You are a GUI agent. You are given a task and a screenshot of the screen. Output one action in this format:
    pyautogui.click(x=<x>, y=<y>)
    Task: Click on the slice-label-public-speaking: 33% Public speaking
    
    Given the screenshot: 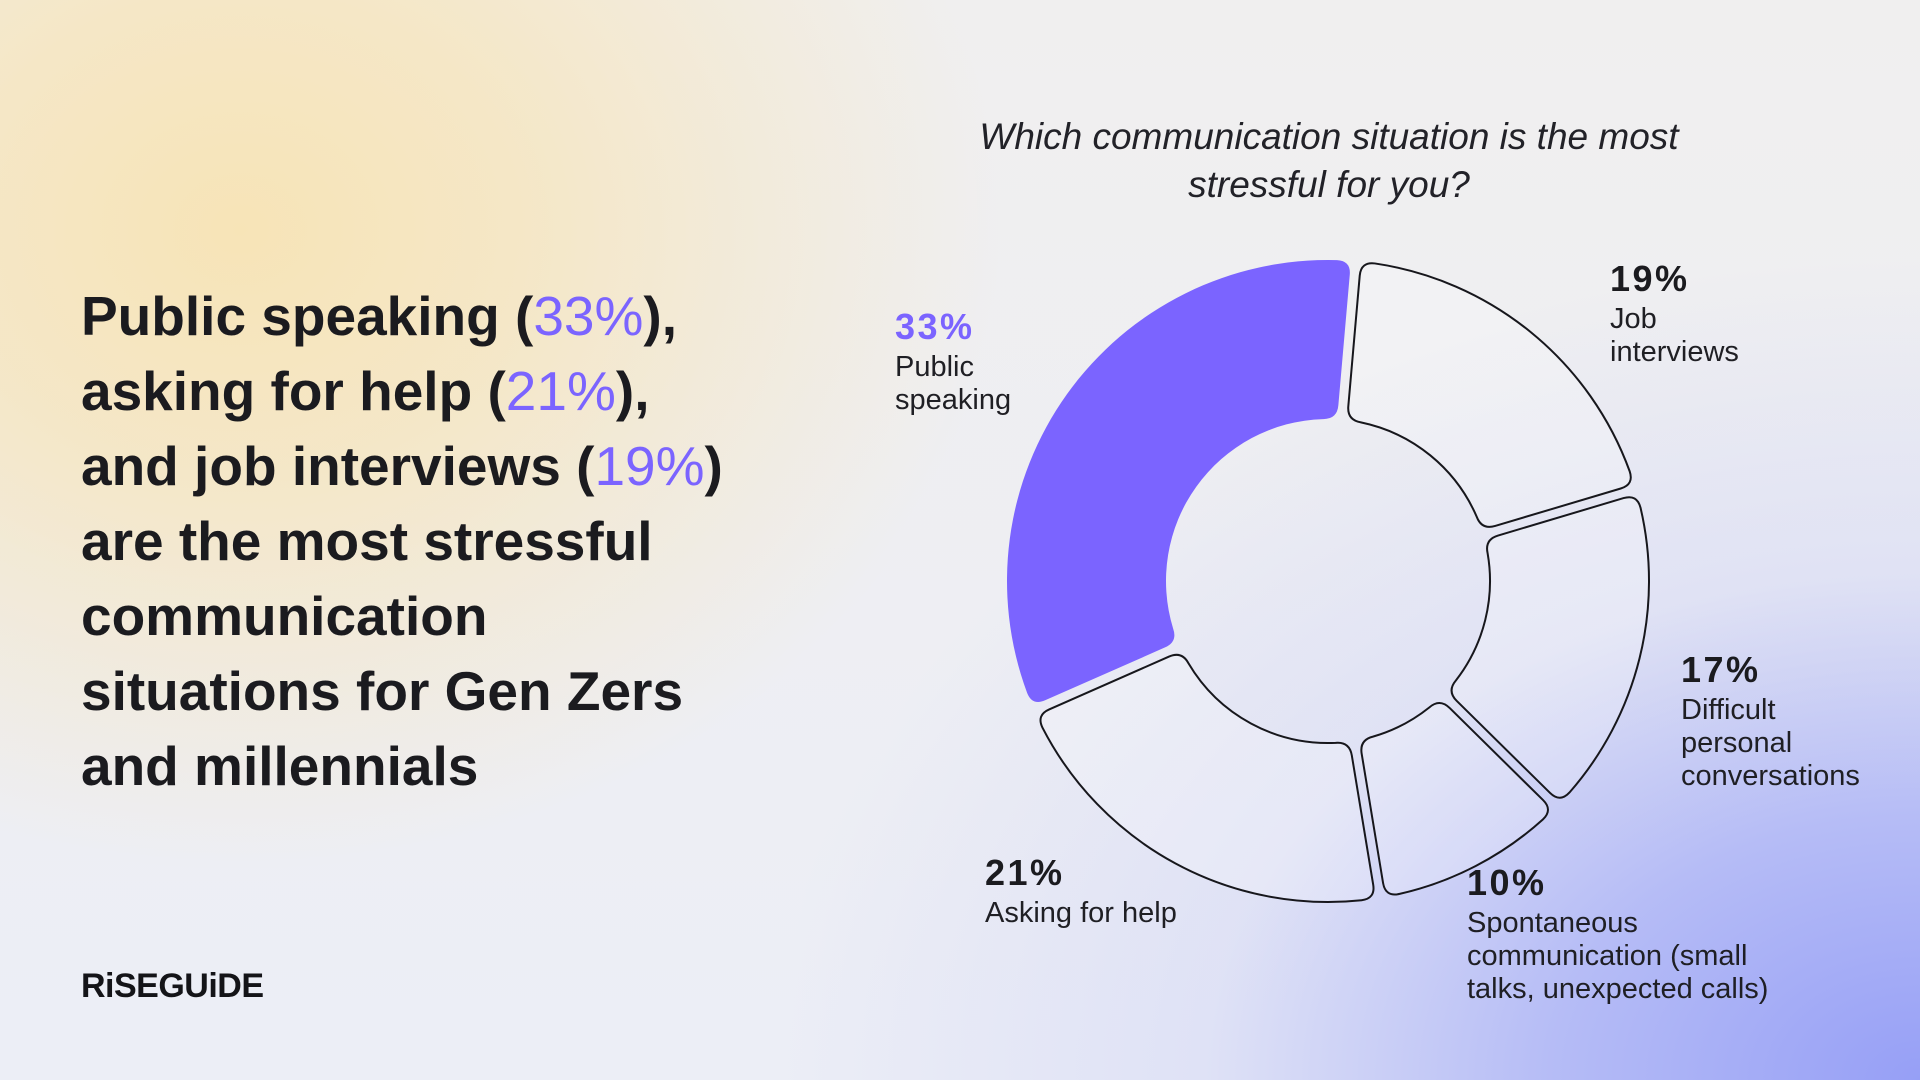 What is the action you would take?
    pyautogui.click(x=970, y=362)
    